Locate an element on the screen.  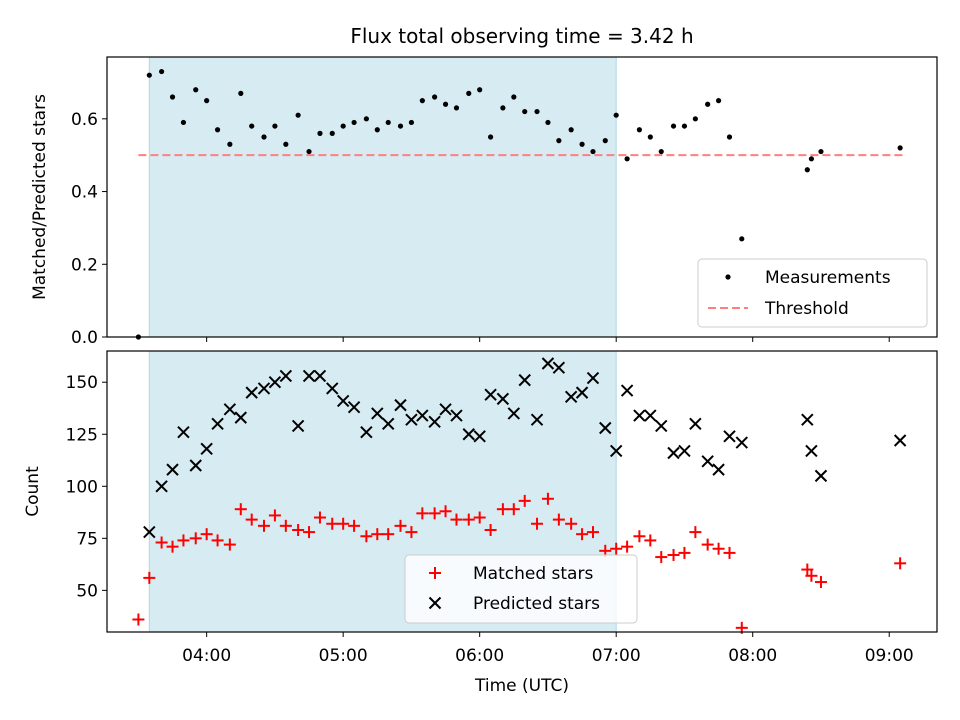
y-tick-label: 50 is located at coordinates (87, 591).